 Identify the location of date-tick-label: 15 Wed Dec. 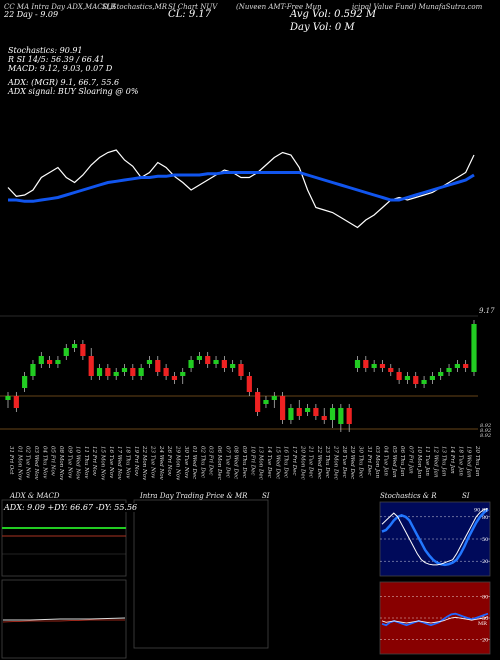
(277, 462).